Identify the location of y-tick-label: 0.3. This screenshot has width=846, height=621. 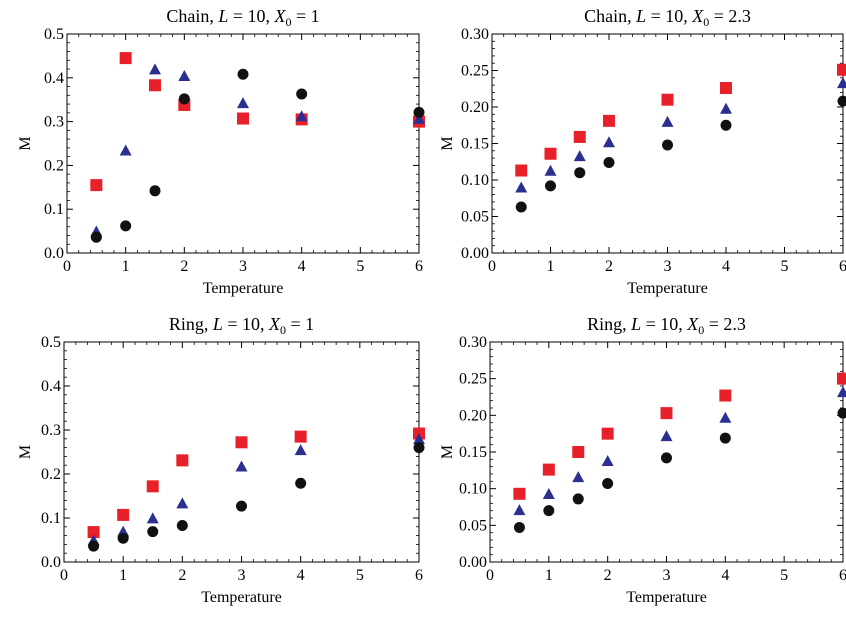
(51, 430).